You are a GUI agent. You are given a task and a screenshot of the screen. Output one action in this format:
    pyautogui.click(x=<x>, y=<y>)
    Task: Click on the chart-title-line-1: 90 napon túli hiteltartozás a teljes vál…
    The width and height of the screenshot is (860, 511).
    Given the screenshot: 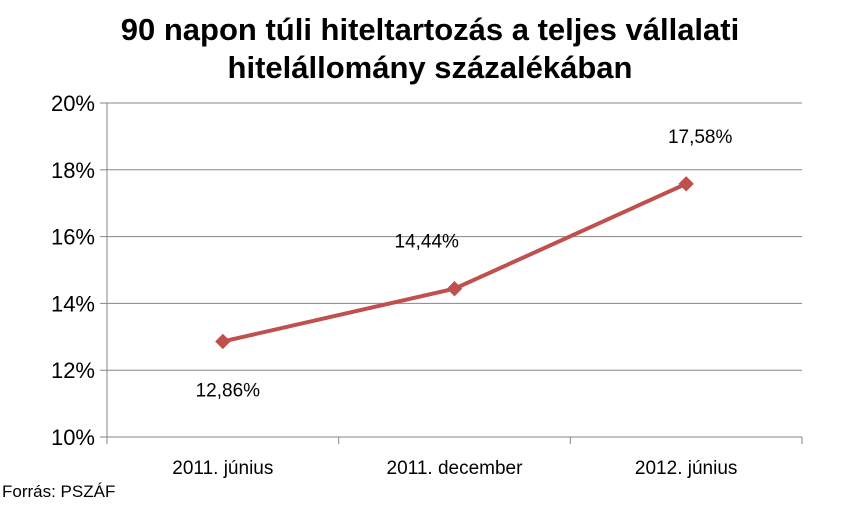 What is the action you would take?
    pyautogui.click(x=430, y=29)
    